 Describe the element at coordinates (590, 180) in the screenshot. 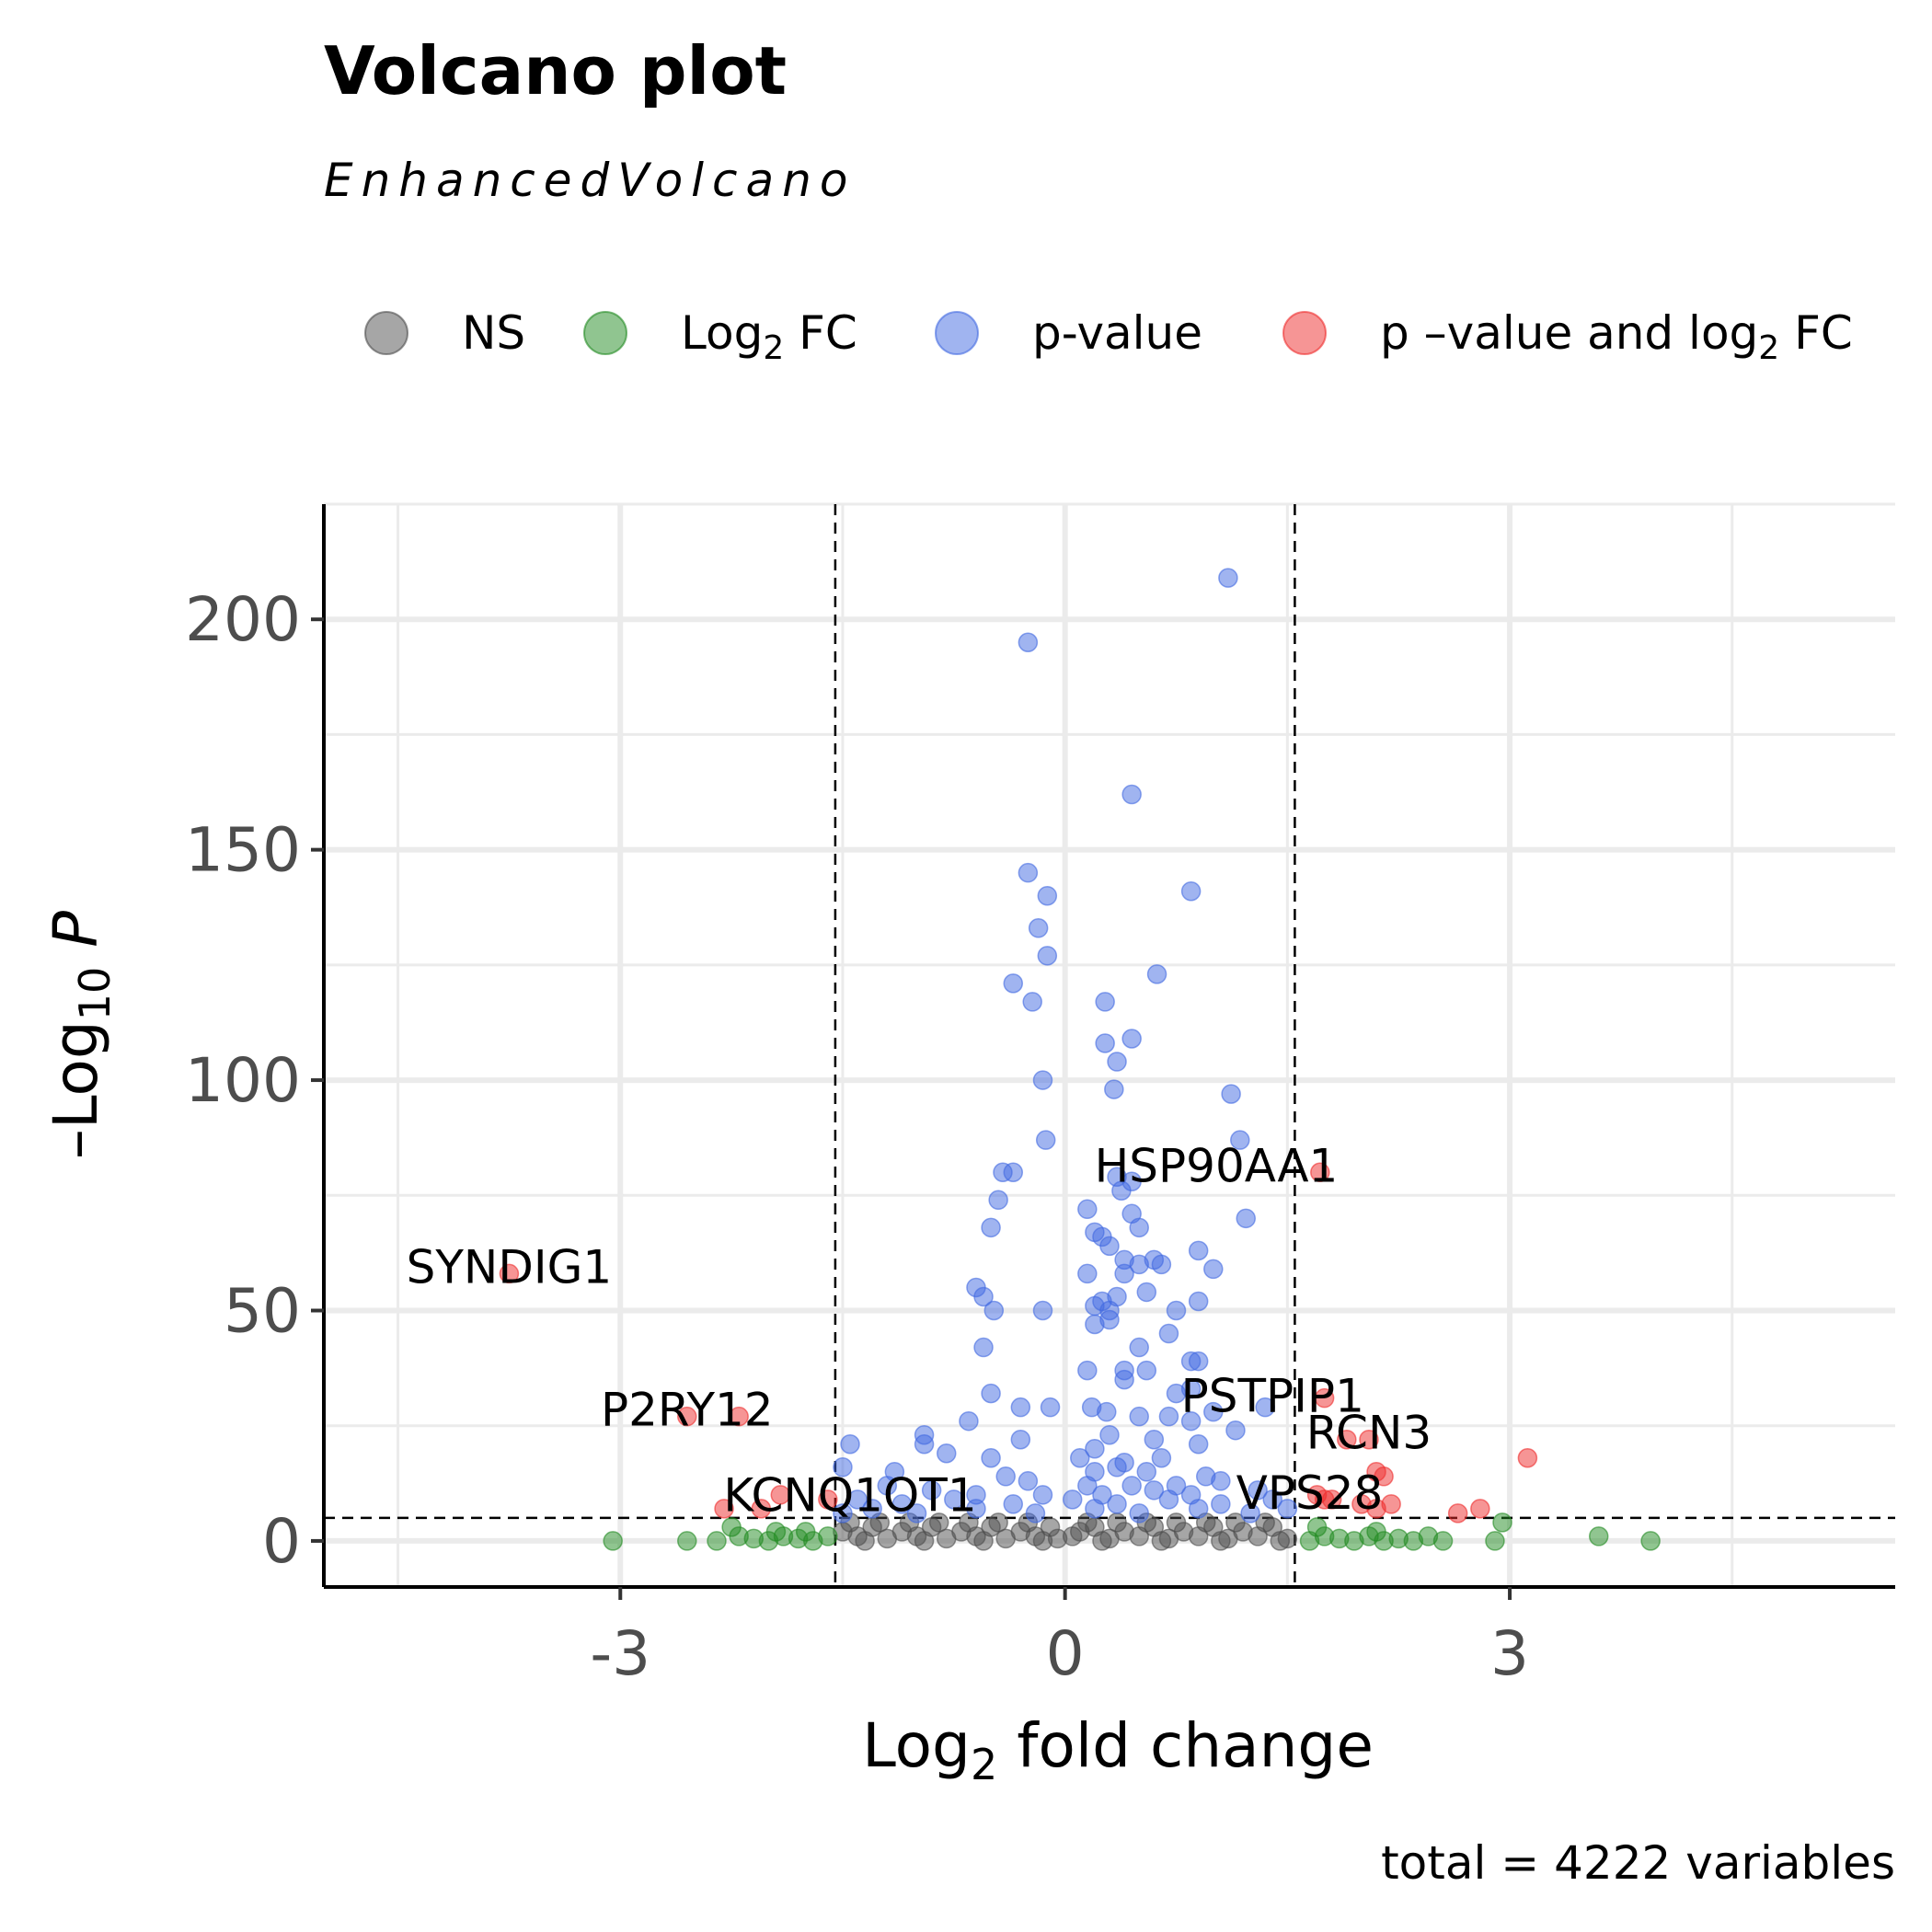

I see `chart-subtitle: EnhancedVolcano` at that location.